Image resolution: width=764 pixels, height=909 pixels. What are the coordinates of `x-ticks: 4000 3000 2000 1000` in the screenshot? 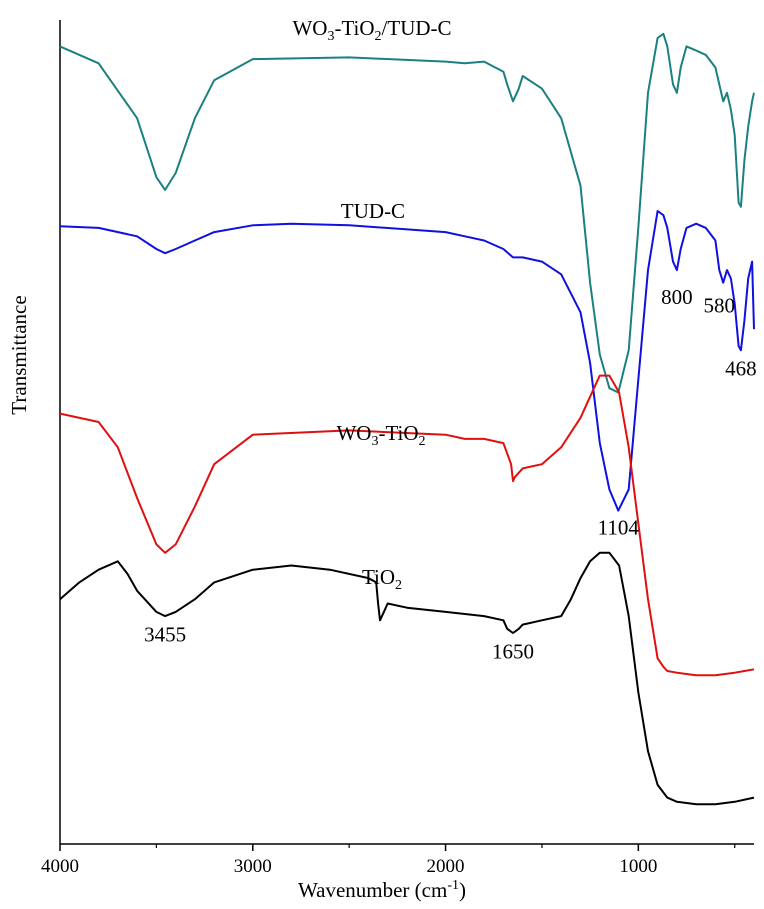 It's located at (388, 860).